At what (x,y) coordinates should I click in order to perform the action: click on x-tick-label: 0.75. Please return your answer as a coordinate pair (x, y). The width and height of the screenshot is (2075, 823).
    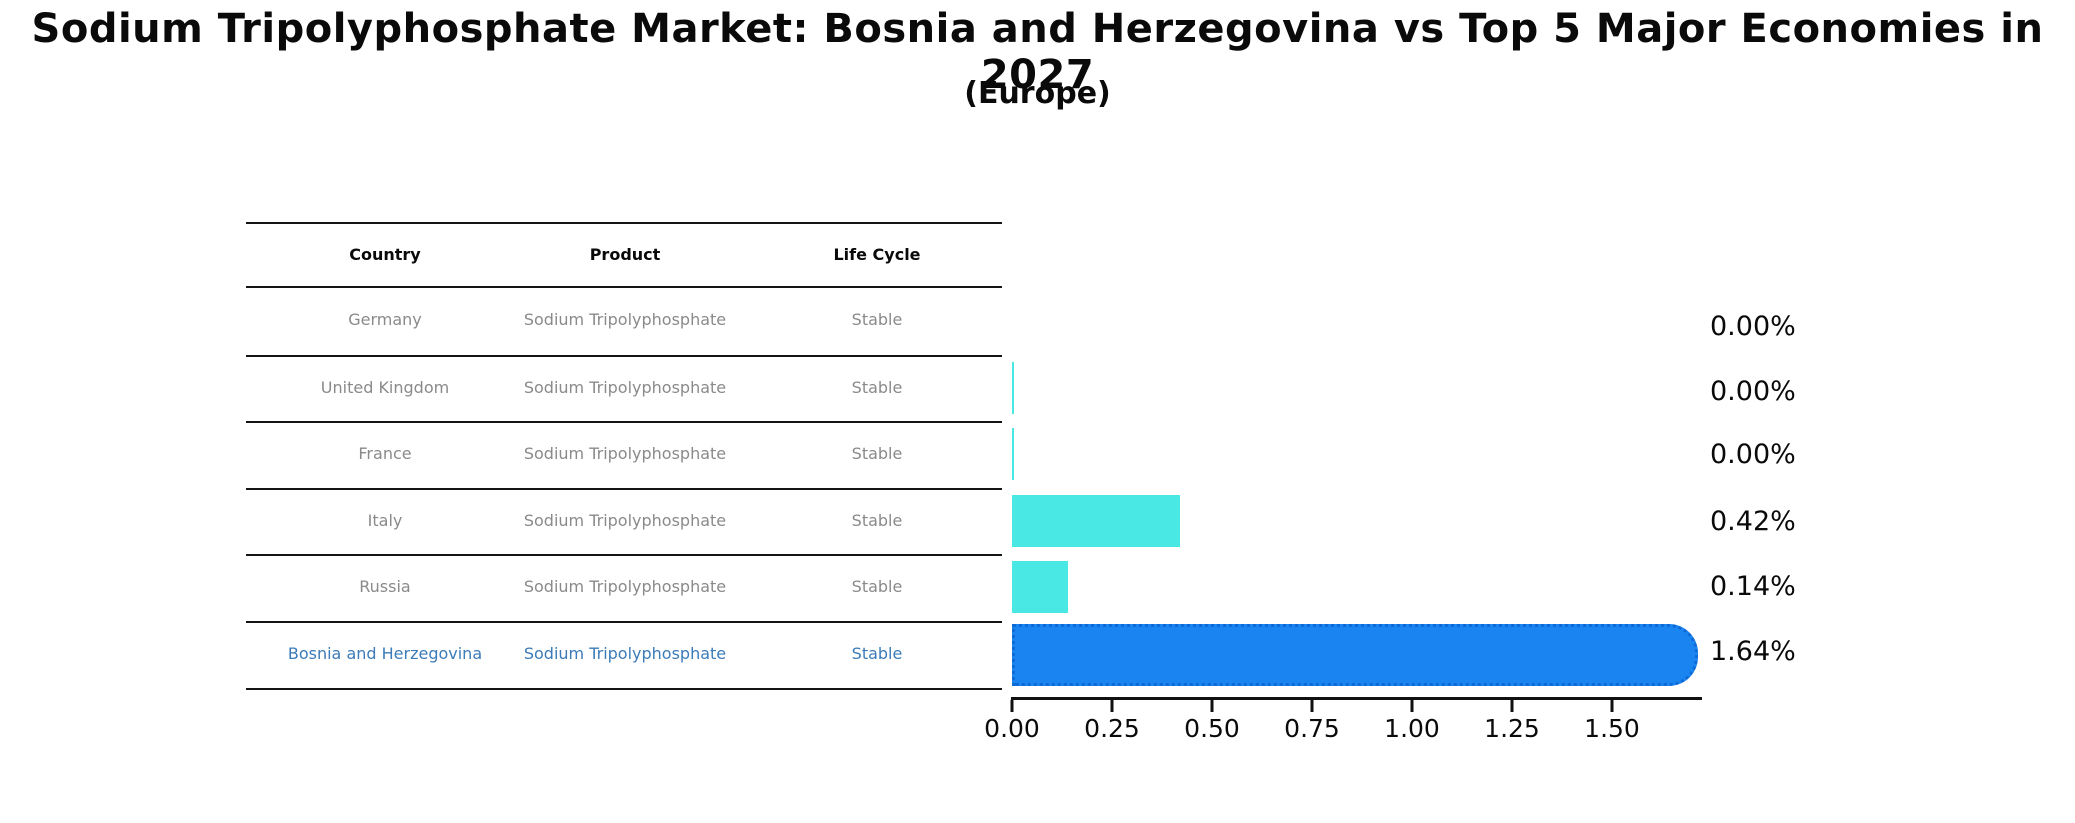
    Looking at the image, I should click on (1312, 728).